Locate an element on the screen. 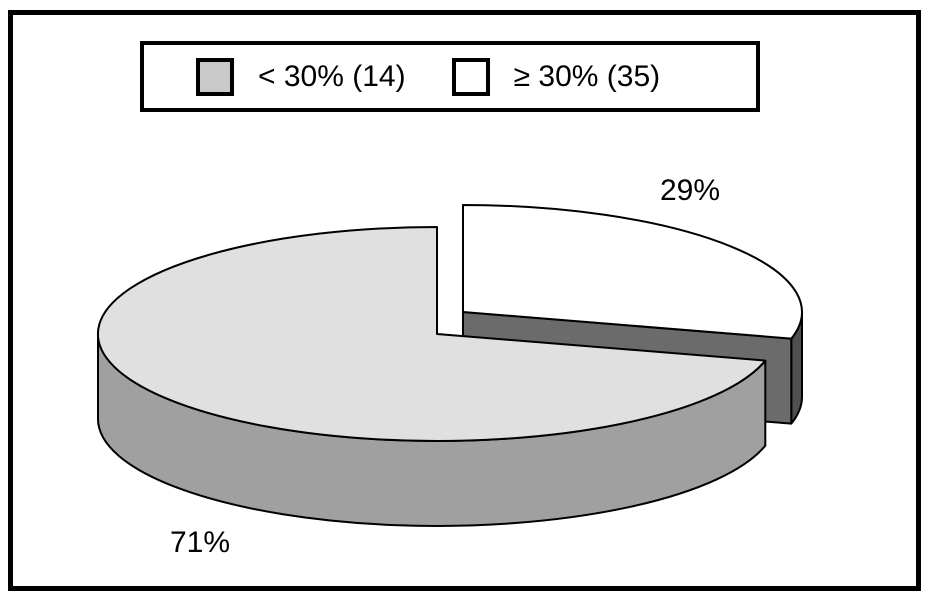 This screenshot has height=600, width=932. legend-swatch-white is located at coordinates (470, 76).